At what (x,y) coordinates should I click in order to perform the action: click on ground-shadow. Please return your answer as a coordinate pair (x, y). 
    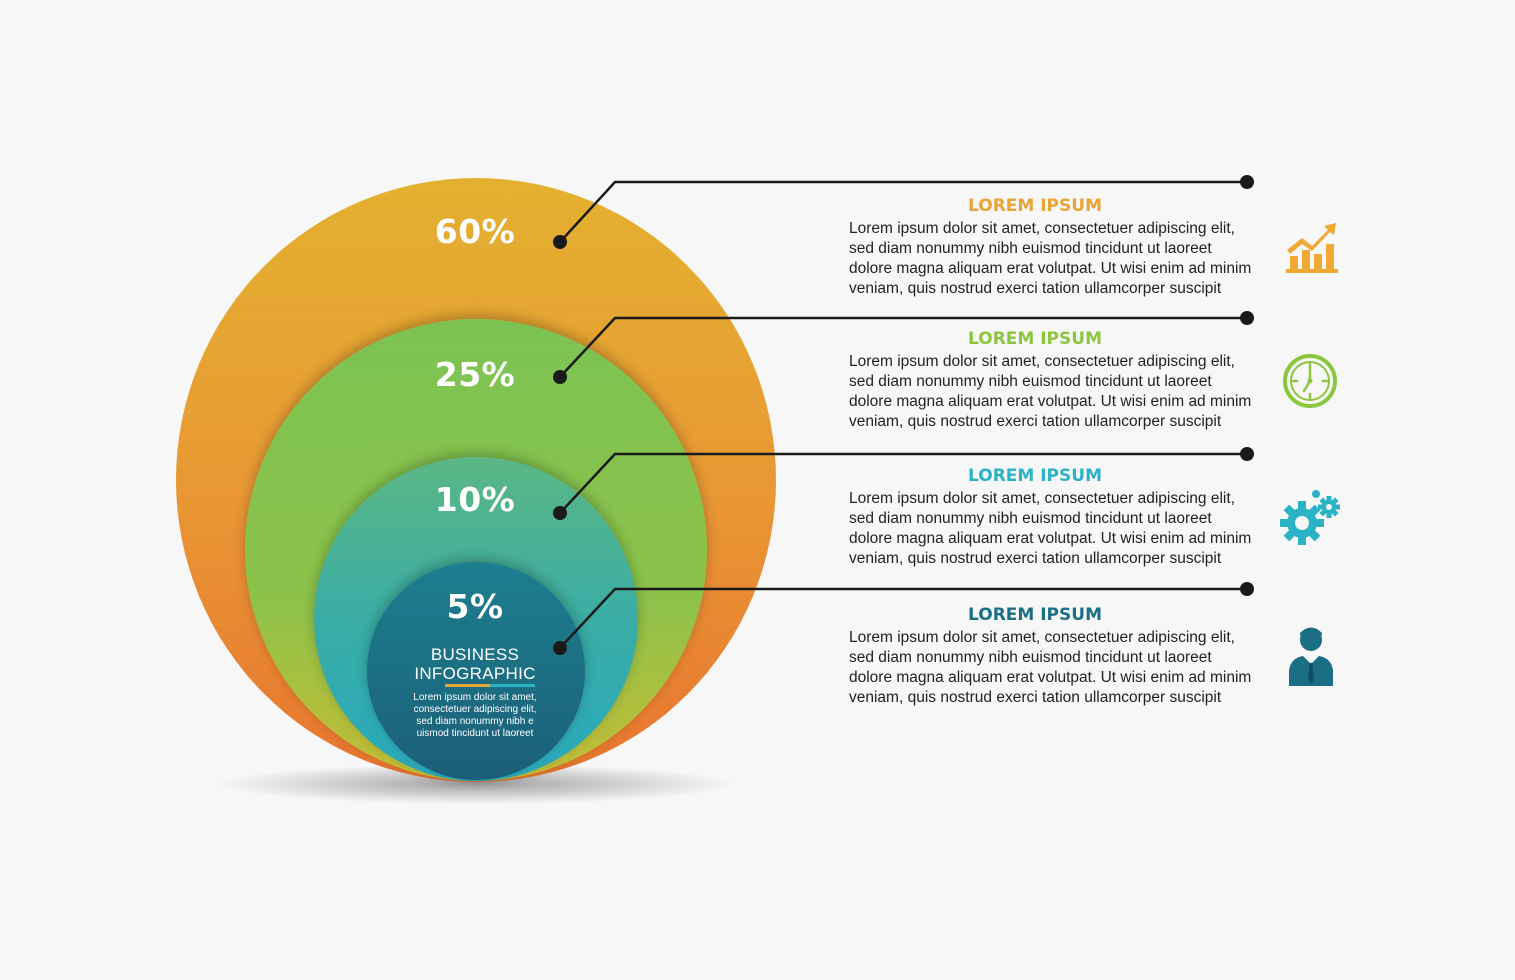
    Looking at the image, I should click on (476, 784).